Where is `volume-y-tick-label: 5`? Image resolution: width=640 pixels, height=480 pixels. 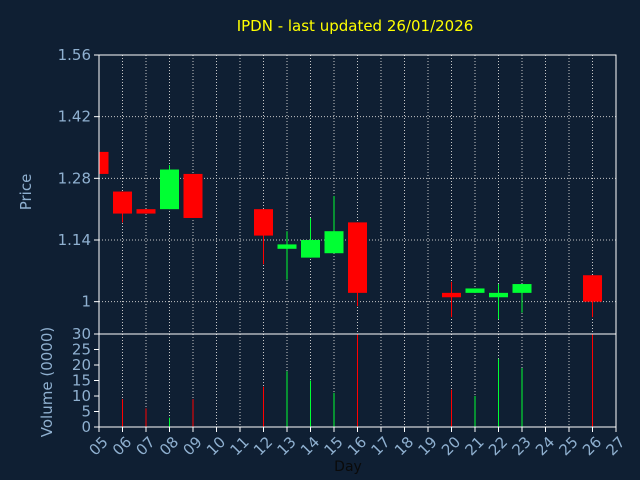
volume-y-tick-label: 5 is located at coordinates (86, 412).